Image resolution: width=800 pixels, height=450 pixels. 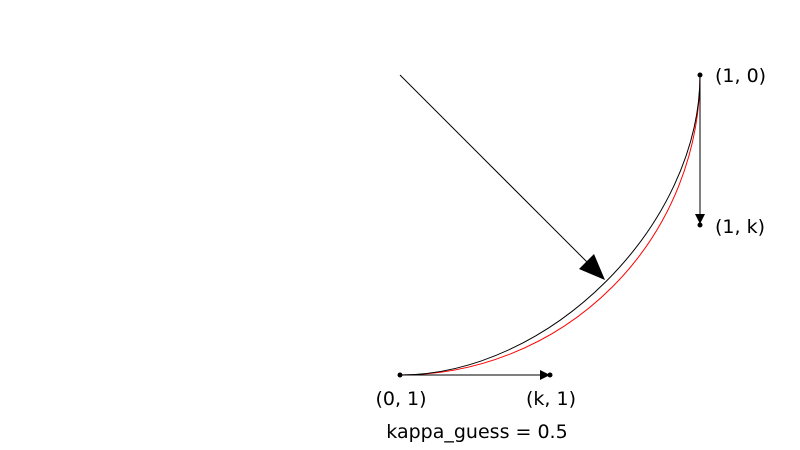 I want to click on caption: kappa_guess = 0.5, so click(x=476, y=432).